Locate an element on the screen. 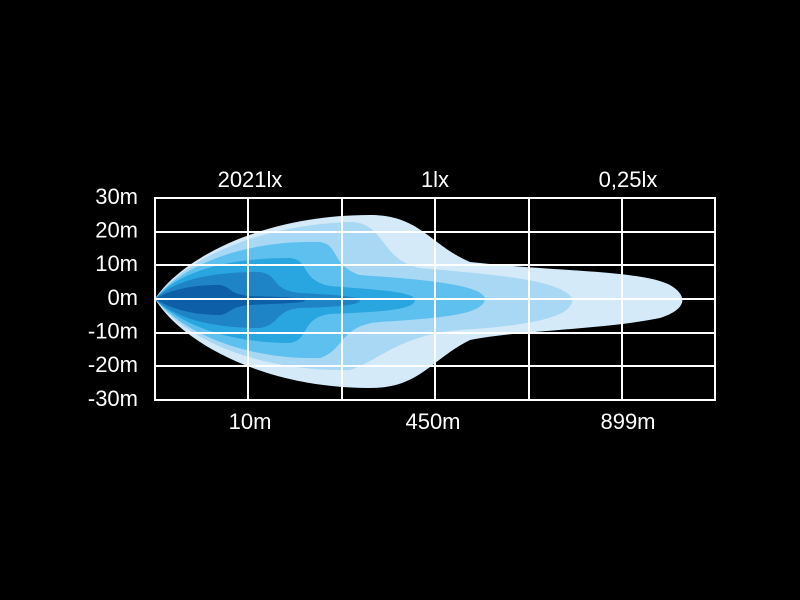  x-label: 899m is located at coordinates (627, 421).